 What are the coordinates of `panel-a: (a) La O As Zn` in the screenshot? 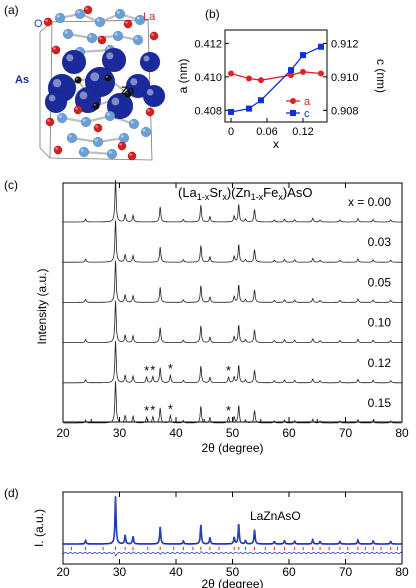 It's located at (85, 82).